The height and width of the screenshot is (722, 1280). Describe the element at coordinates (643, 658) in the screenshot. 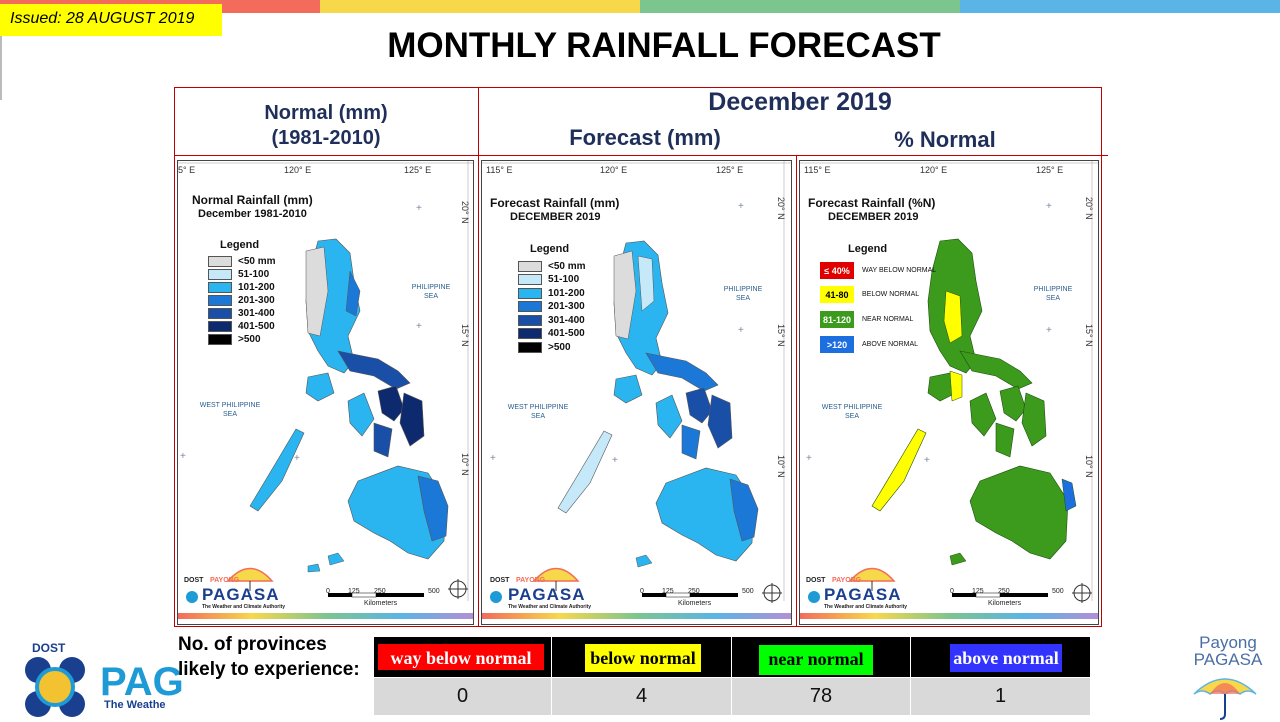

I see `category-below-normal: below normal` at that location.